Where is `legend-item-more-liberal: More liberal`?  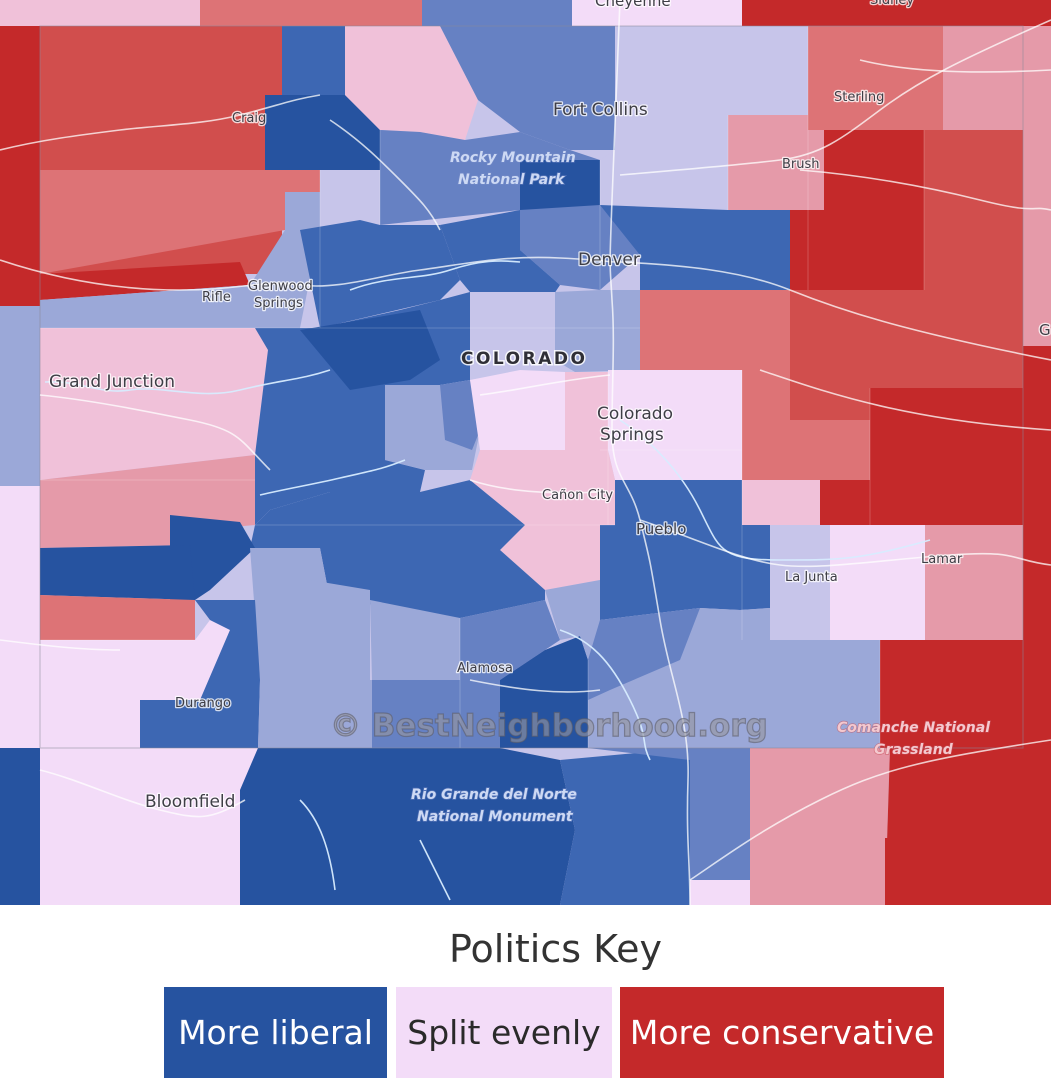 legend-item-more-liberal: More liberal is located at coordinates (275, 1032).